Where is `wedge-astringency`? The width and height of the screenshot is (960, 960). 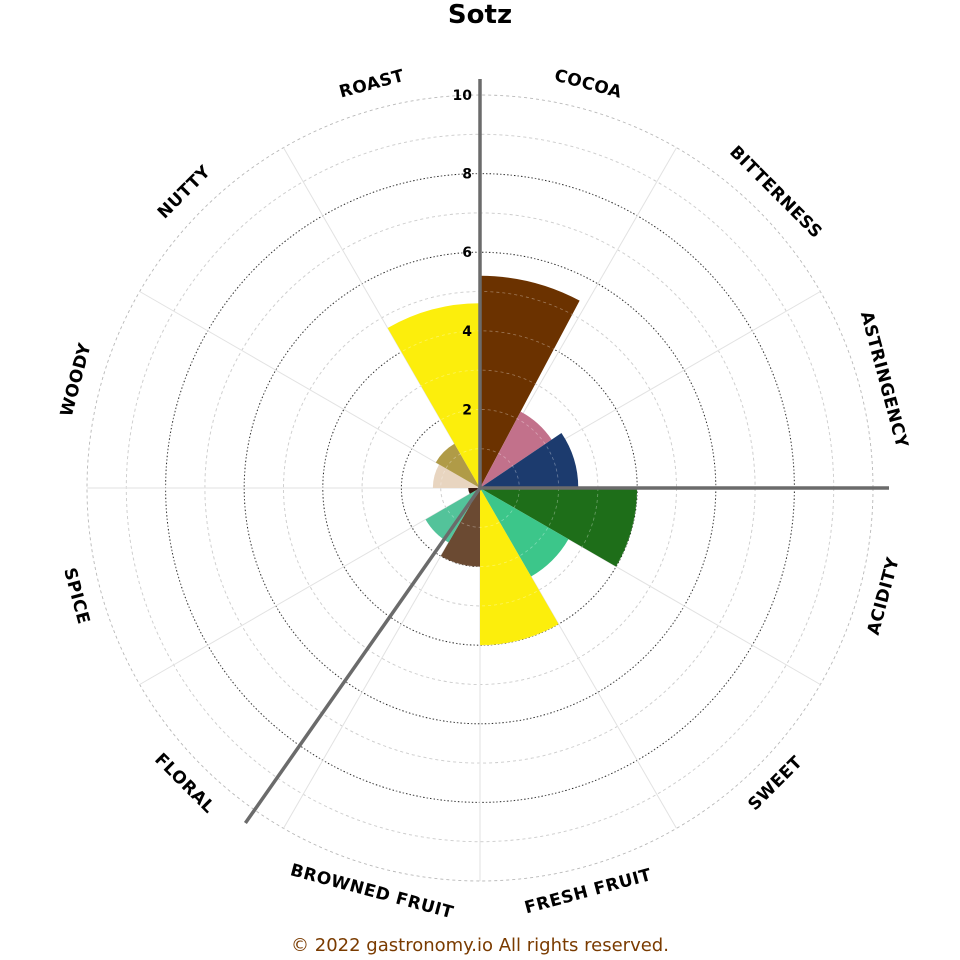
wedge-astringency is located at coordinates (529, 460).